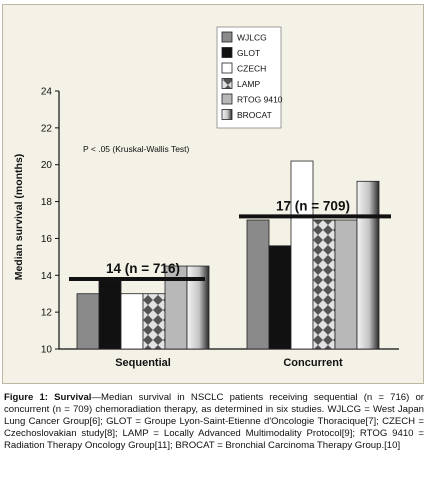  Describe the element at coordinates (251, 69) in the screenshot. I see `legend-entry: CZECH` at that location.